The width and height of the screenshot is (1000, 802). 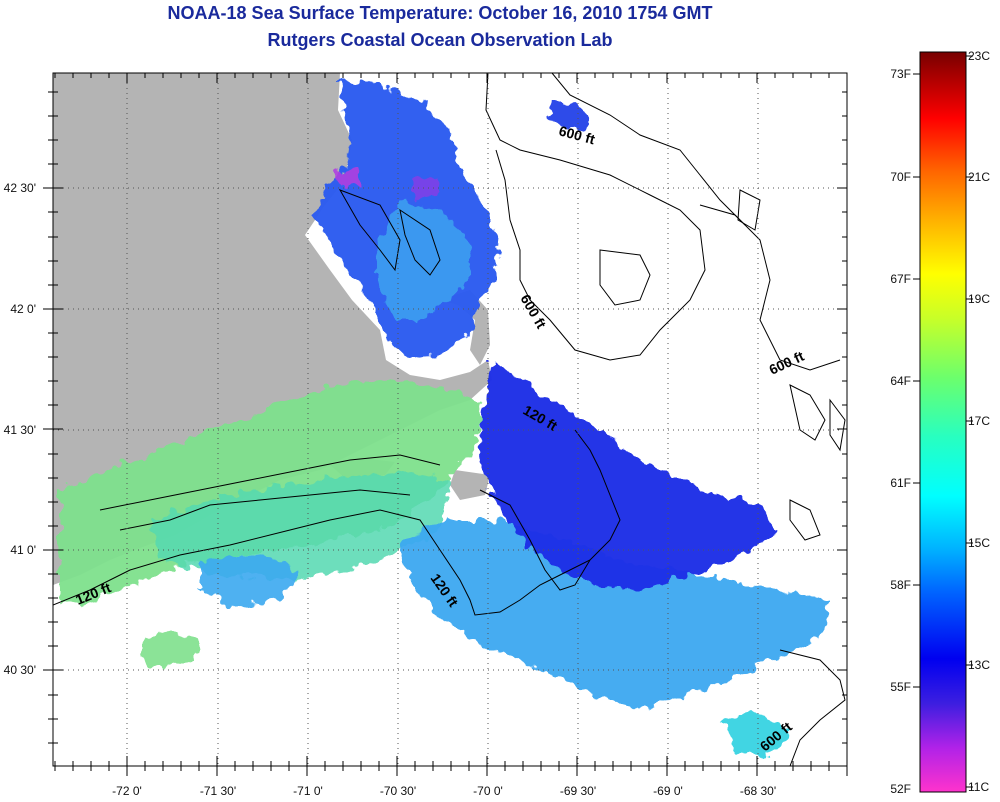 What do you see at coordinates (23, 309) in the screenshot?
I see `y-tick-label: 42 0'` at bounding box center [23, 309].